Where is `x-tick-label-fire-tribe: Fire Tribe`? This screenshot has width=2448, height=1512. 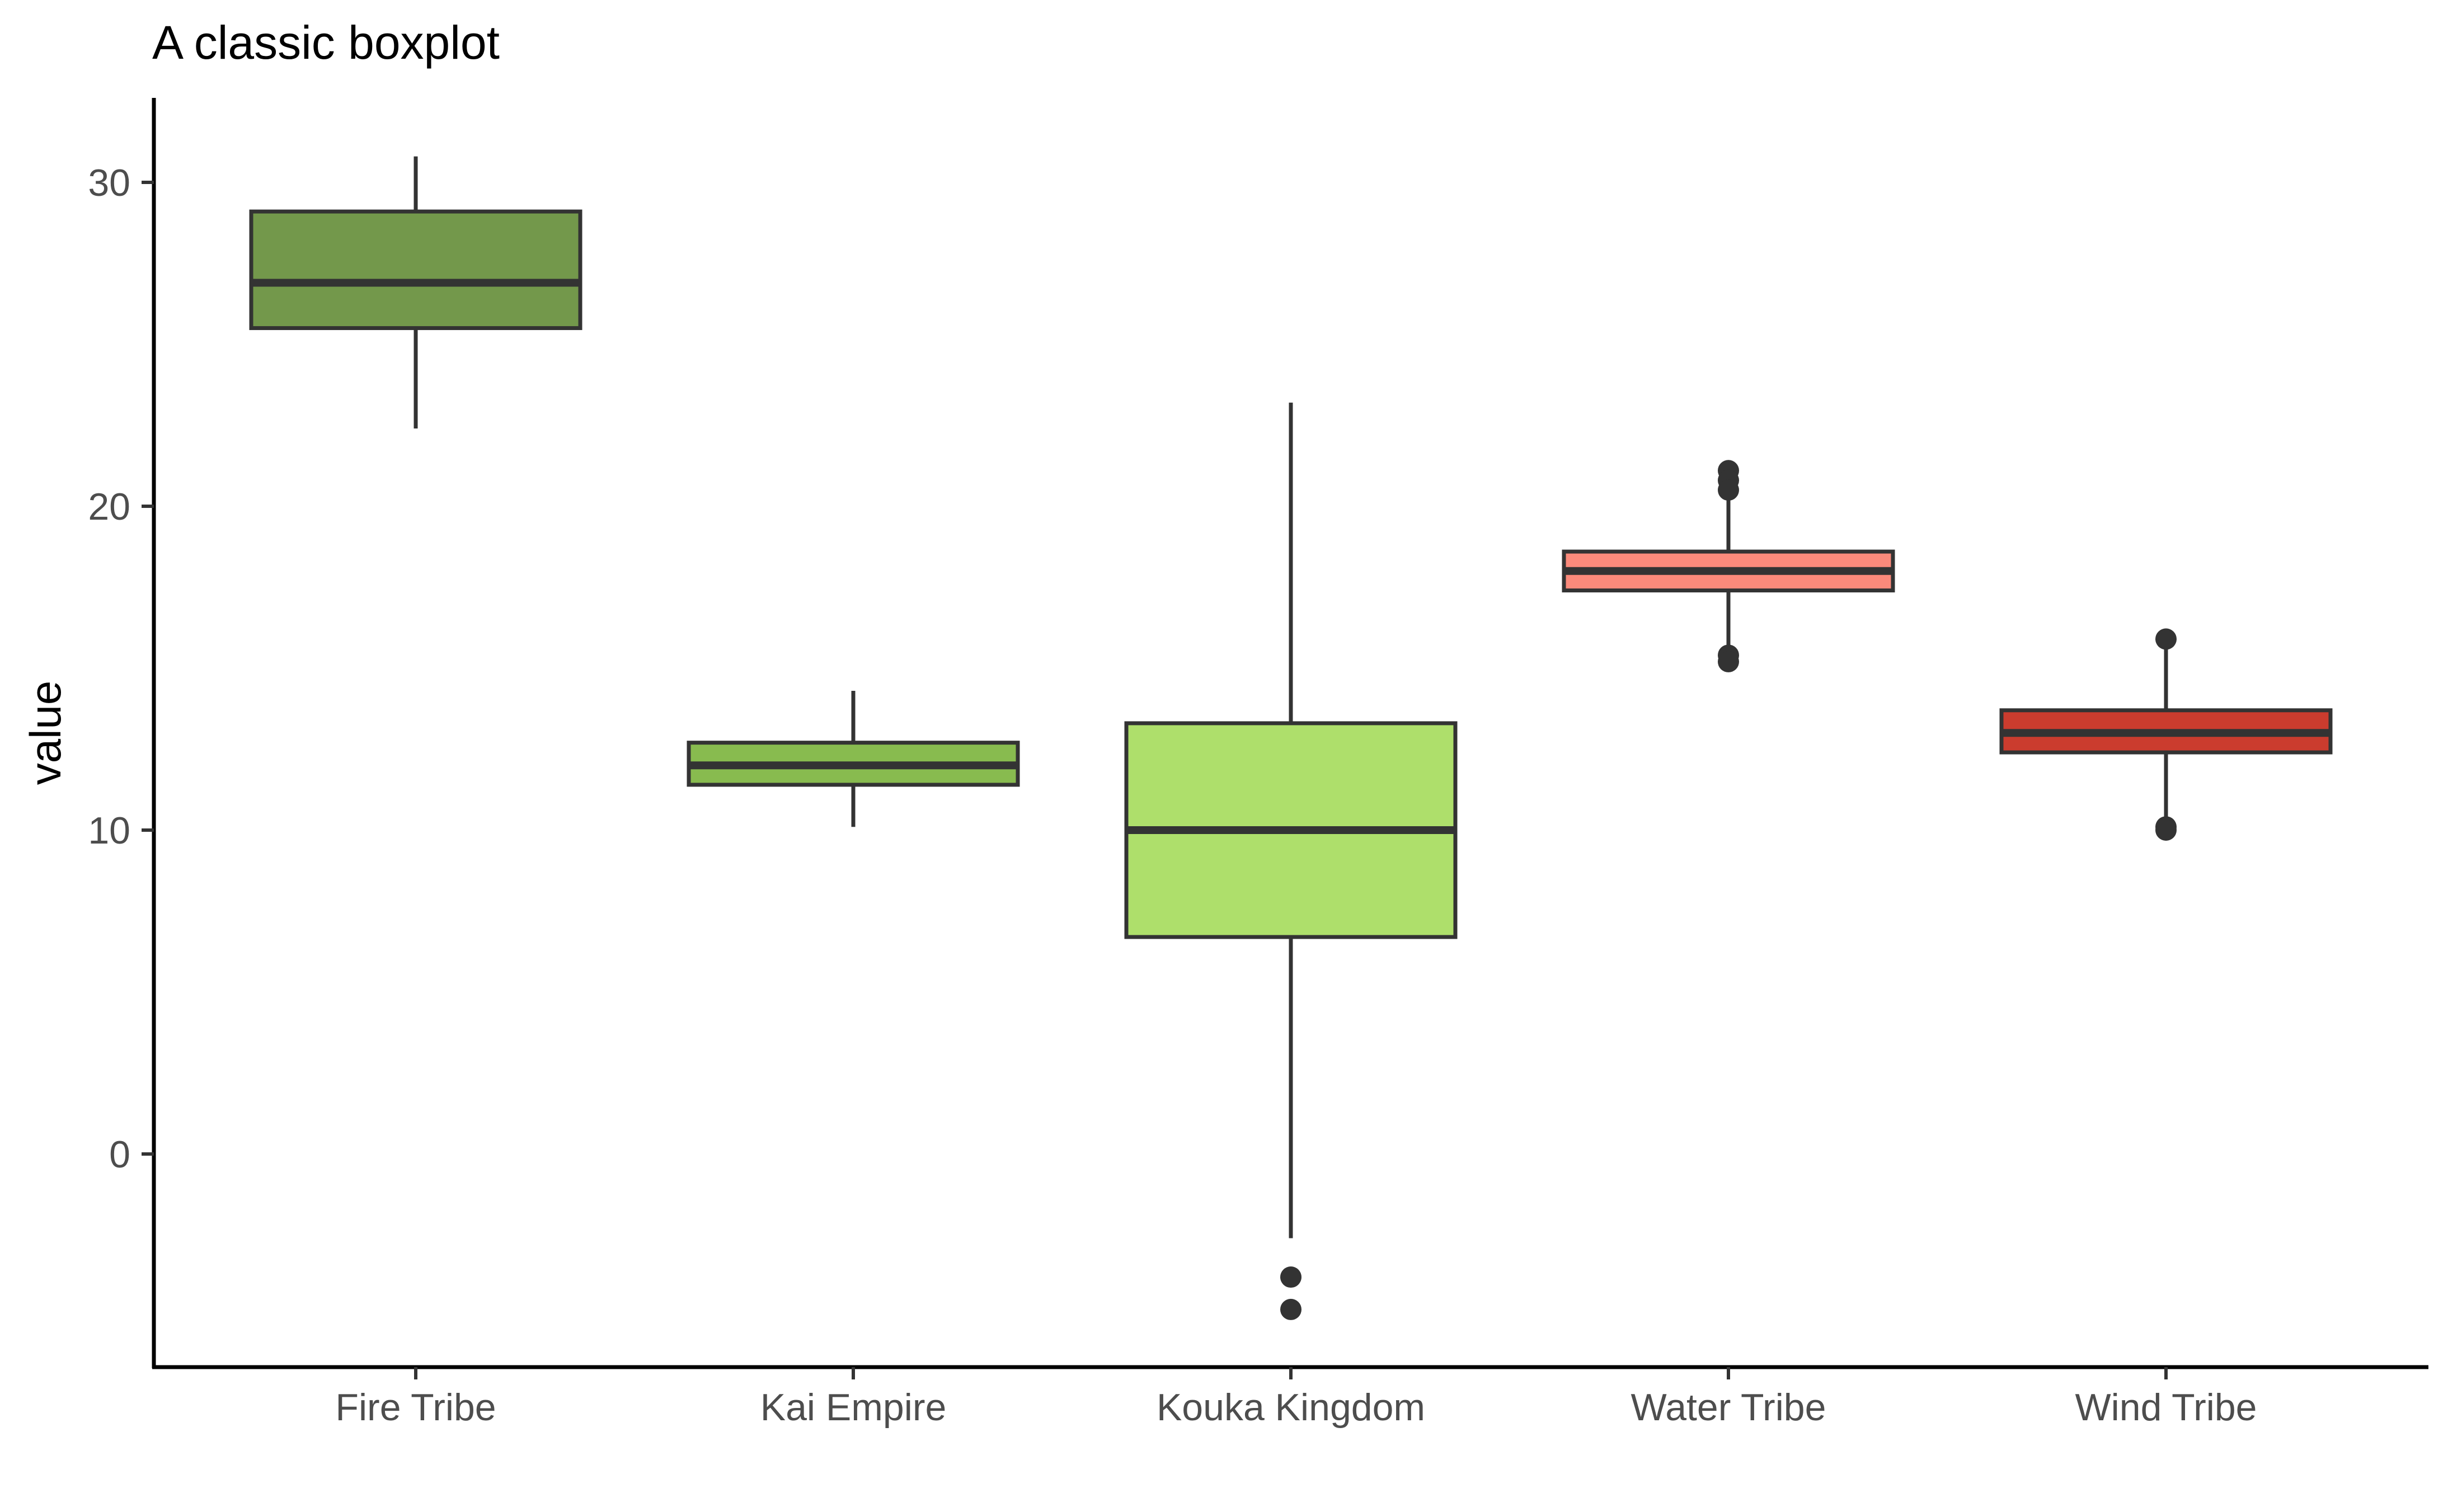 x-tick-label-fire-tribe: Fire Tribe is located at coordinates (415, 1407).